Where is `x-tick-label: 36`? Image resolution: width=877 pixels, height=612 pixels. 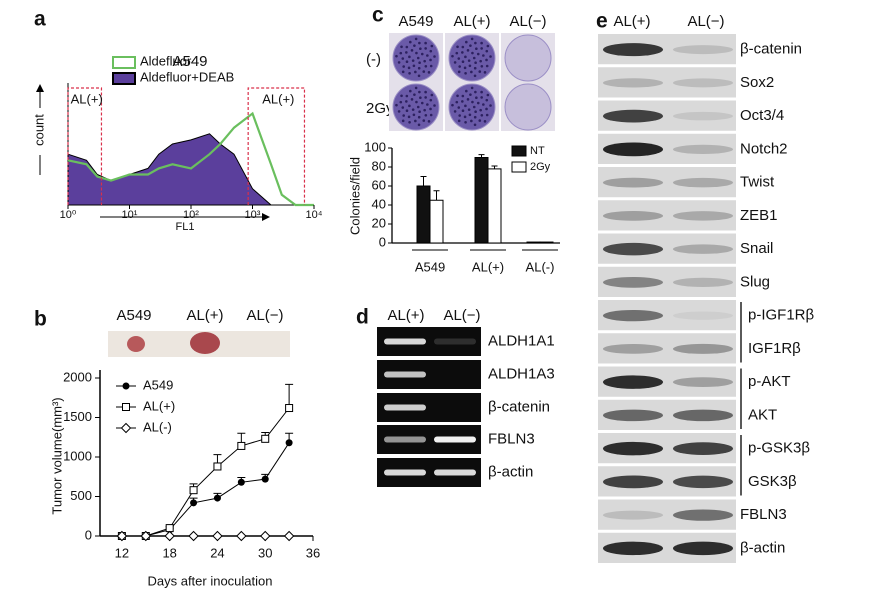 x-tick-label: 36 is located at coordinates (313, 552).